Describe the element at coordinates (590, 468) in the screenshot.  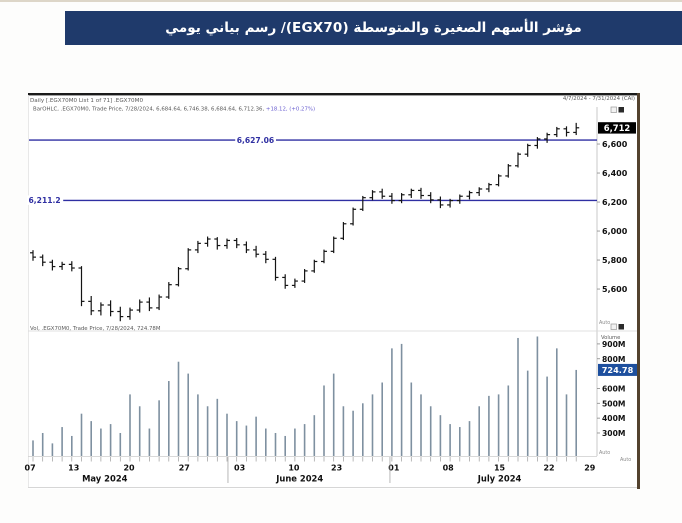
I see `x-day-label: 29` at that location.